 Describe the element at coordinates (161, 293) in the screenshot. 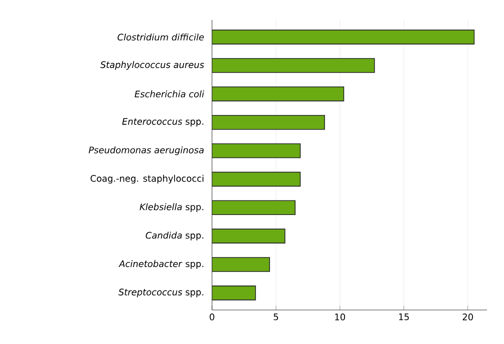

I see `y-tick-label: Streptococcus spp.` at that location.